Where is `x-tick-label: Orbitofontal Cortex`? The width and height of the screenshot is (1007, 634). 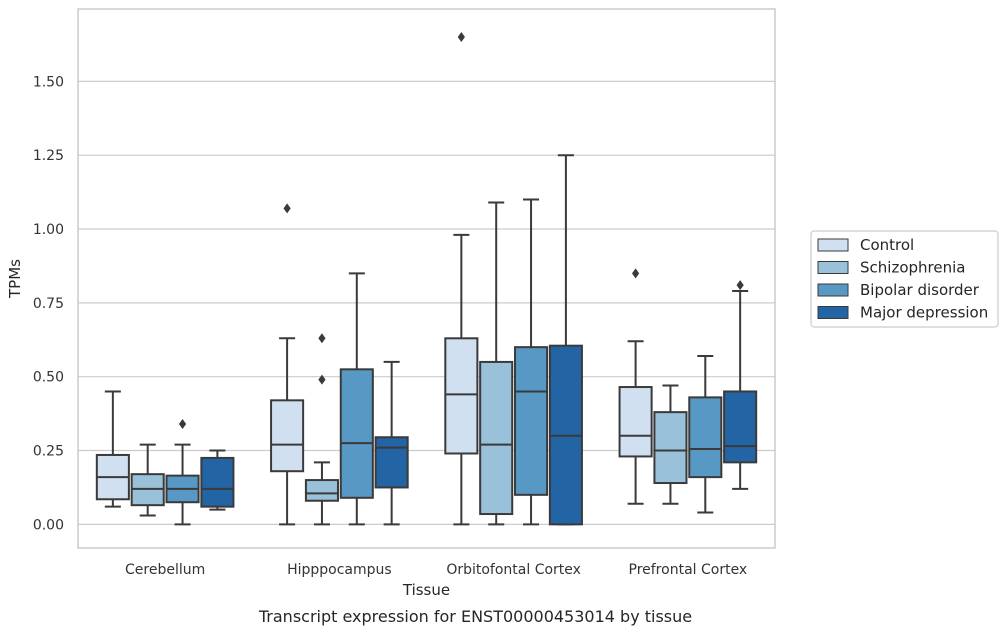
x-tick-label: Orbitofontal Cortex is located at coordinates (513, 570).